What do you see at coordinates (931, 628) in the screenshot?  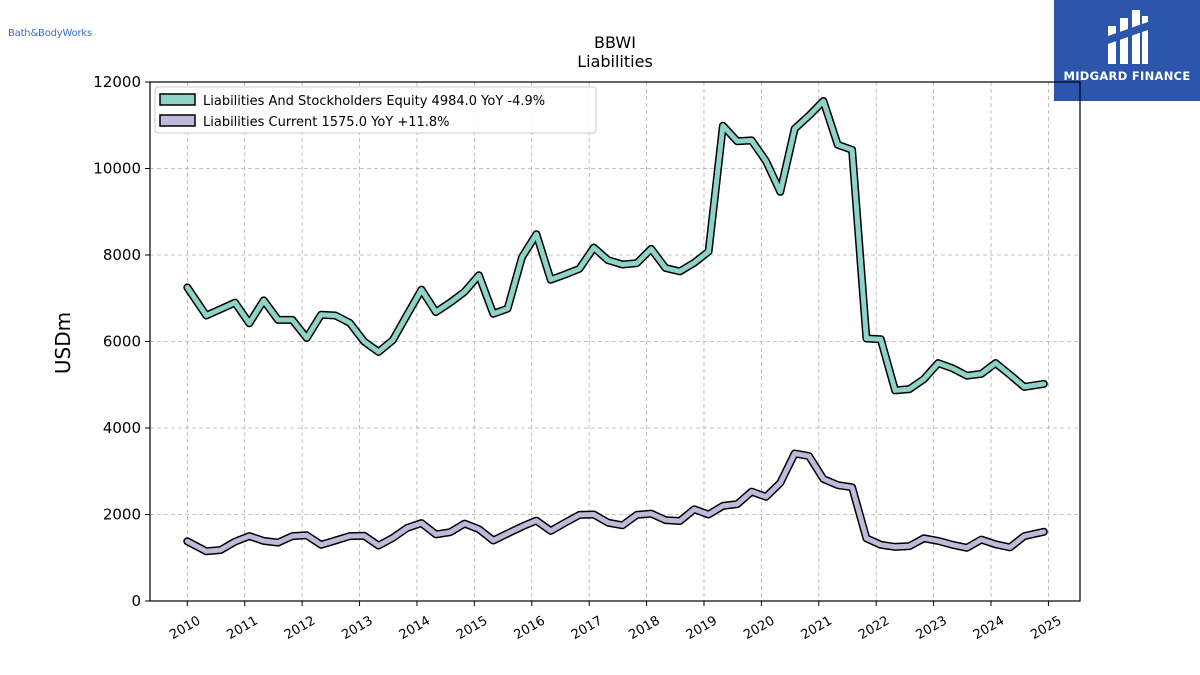 I see `x-tick-label: 2023` at bounding box center [931, 628].